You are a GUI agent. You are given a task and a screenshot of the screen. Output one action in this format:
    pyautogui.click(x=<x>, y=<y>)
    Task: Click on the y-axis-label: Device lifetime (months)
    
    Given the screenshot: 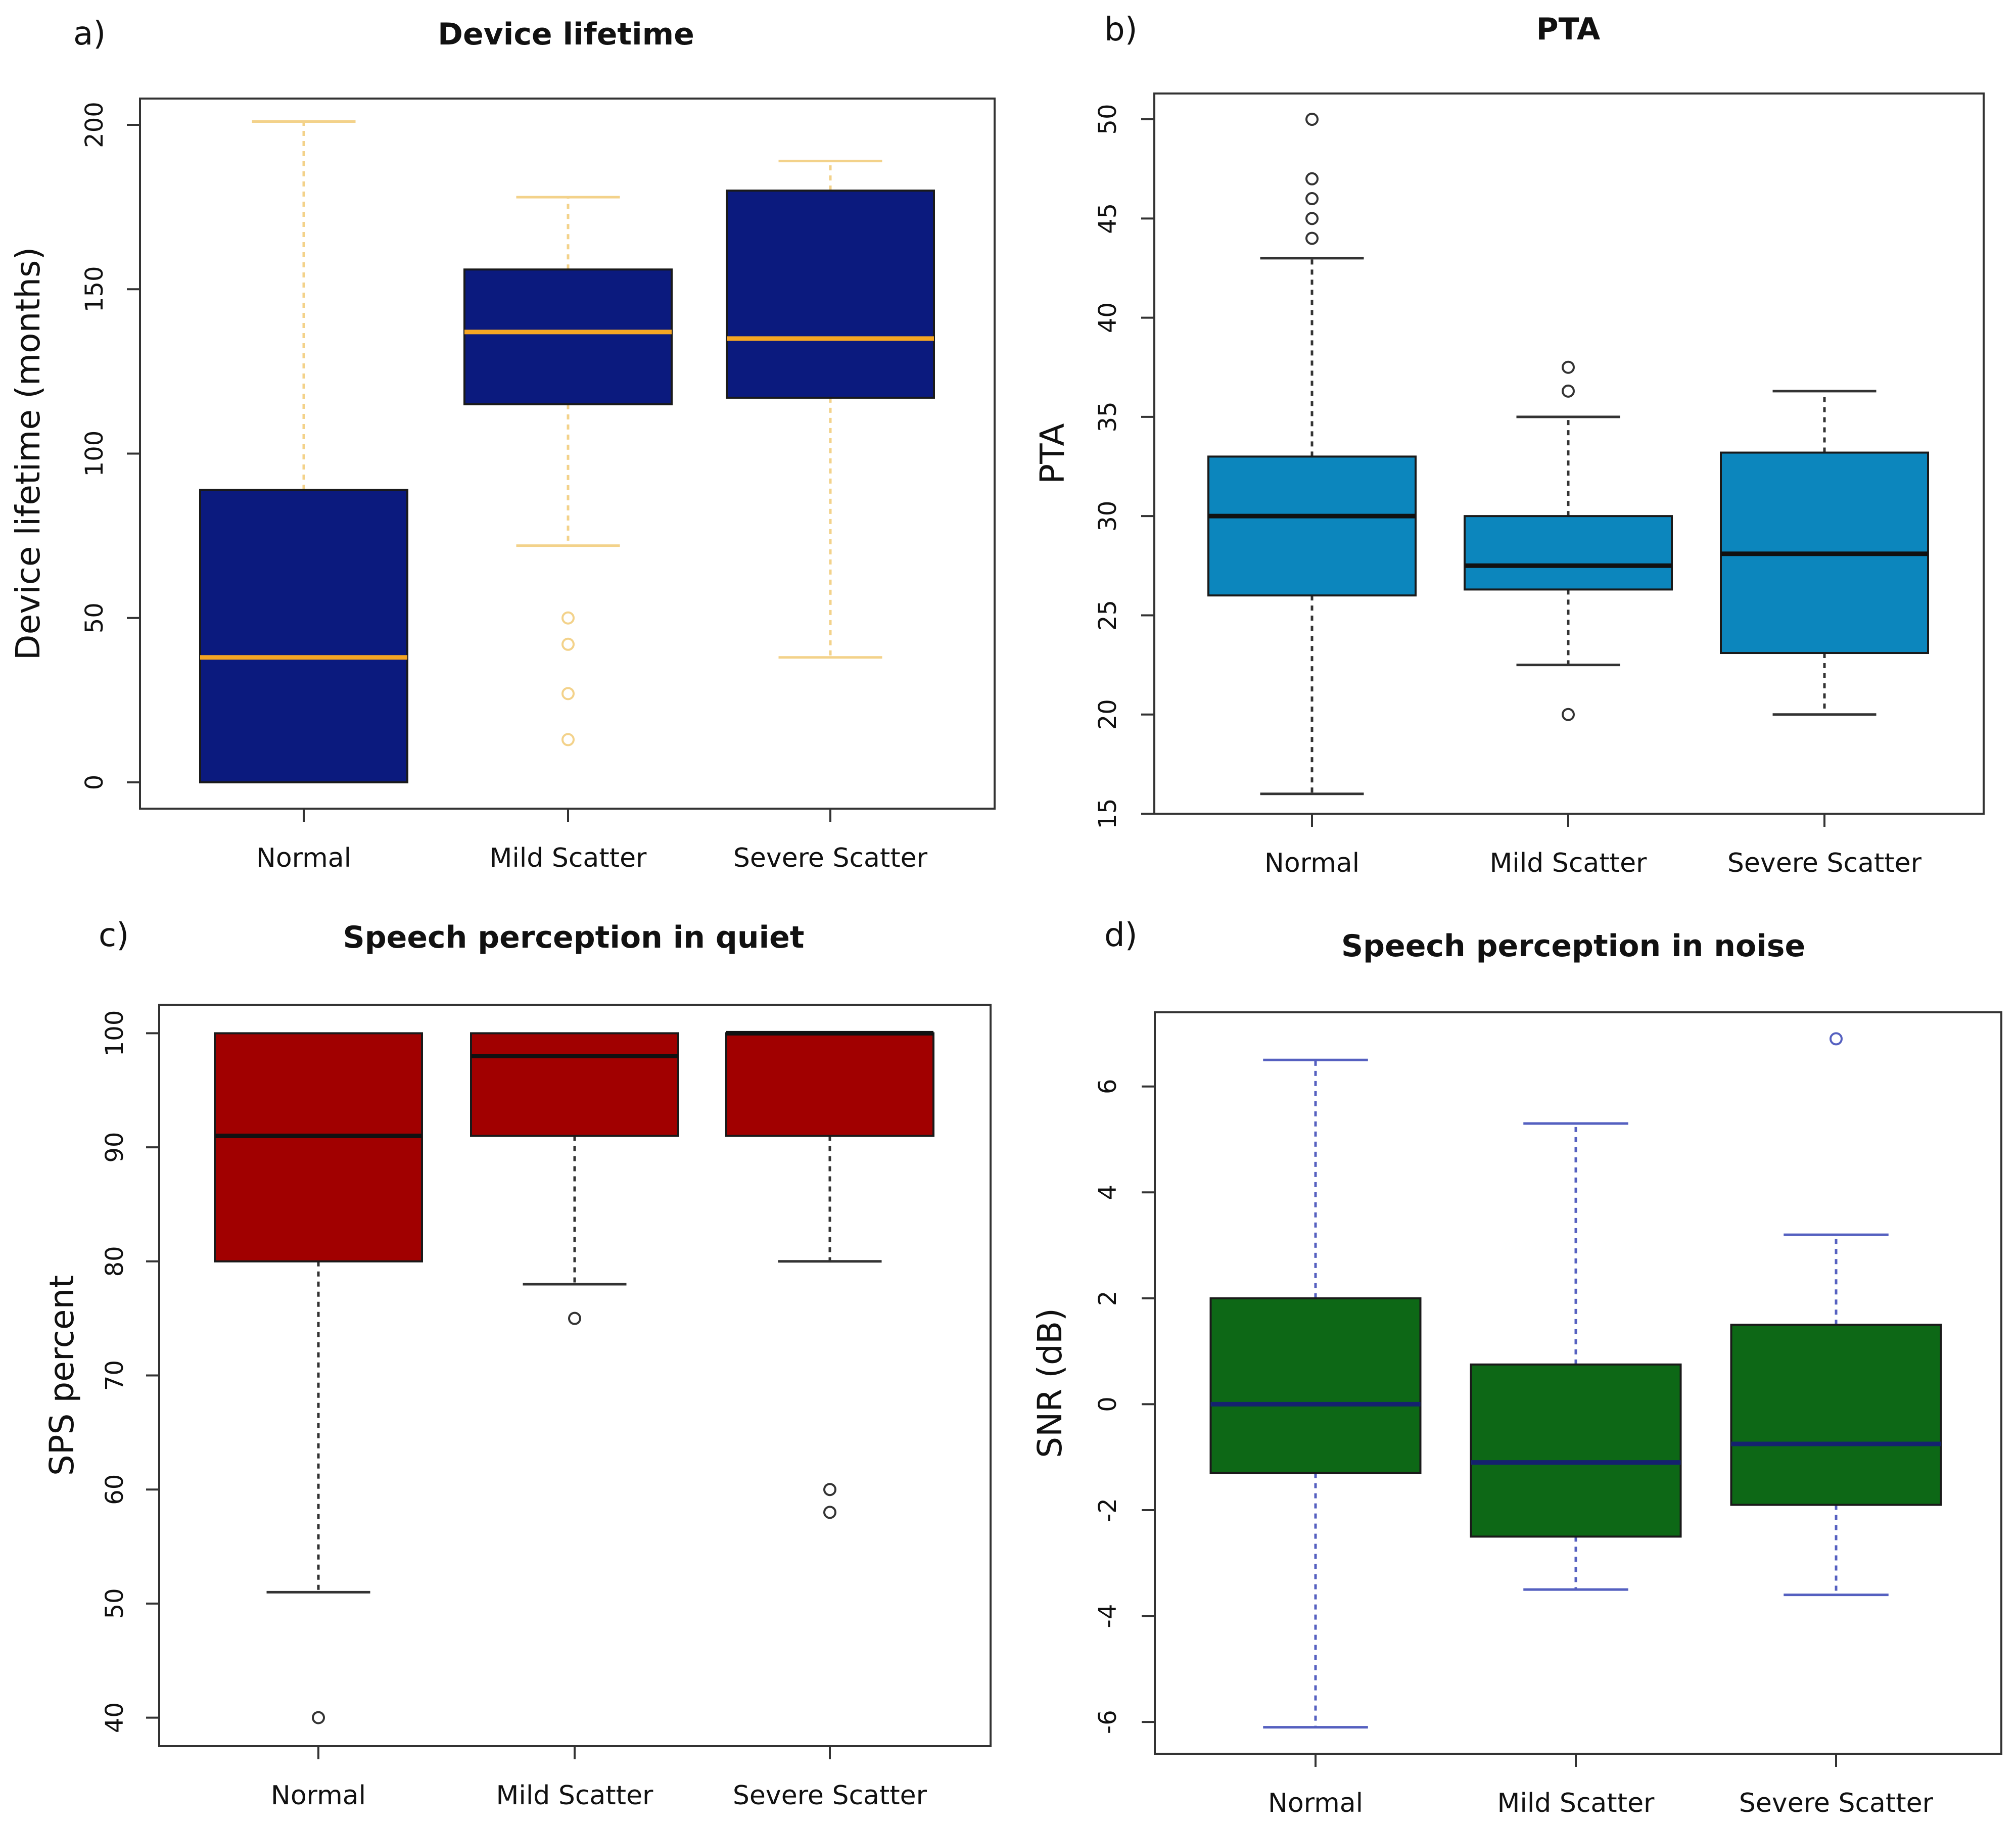 What is the action you would take?
    pyautogui.click(x=28, y=454)
    